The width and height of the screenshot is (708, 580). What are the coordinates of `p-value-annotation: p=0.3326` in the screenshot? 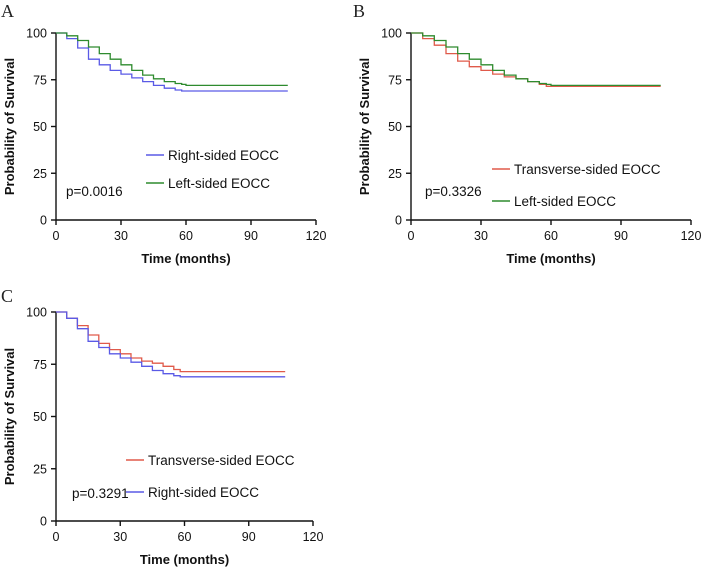 It's located at (453, 191).